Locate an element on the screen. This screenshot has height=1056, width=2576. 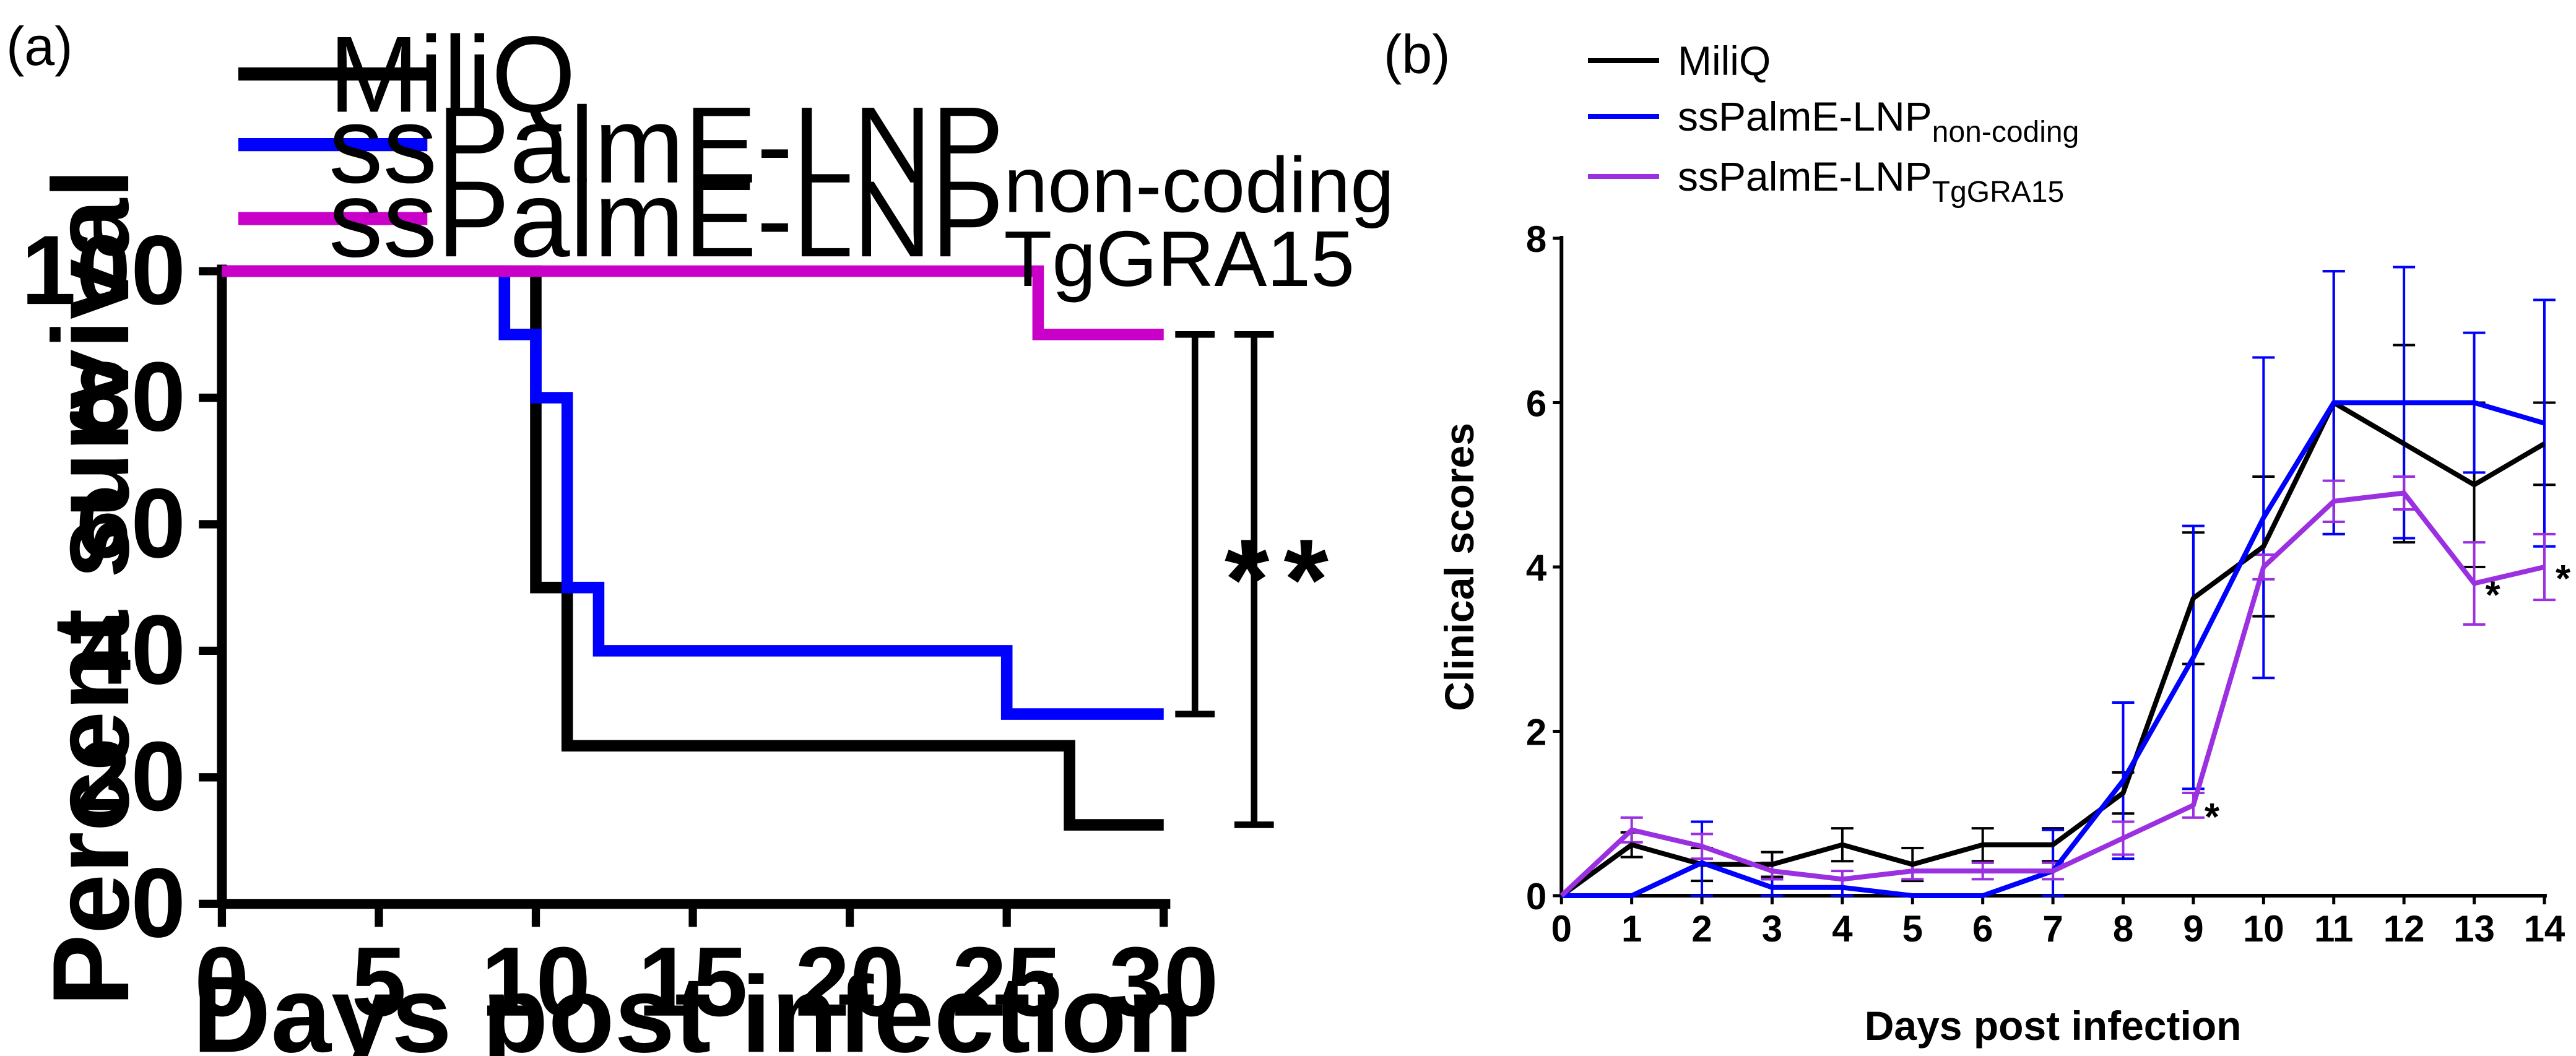
x-tick-label: 20 is located at coordinates (849, 982).